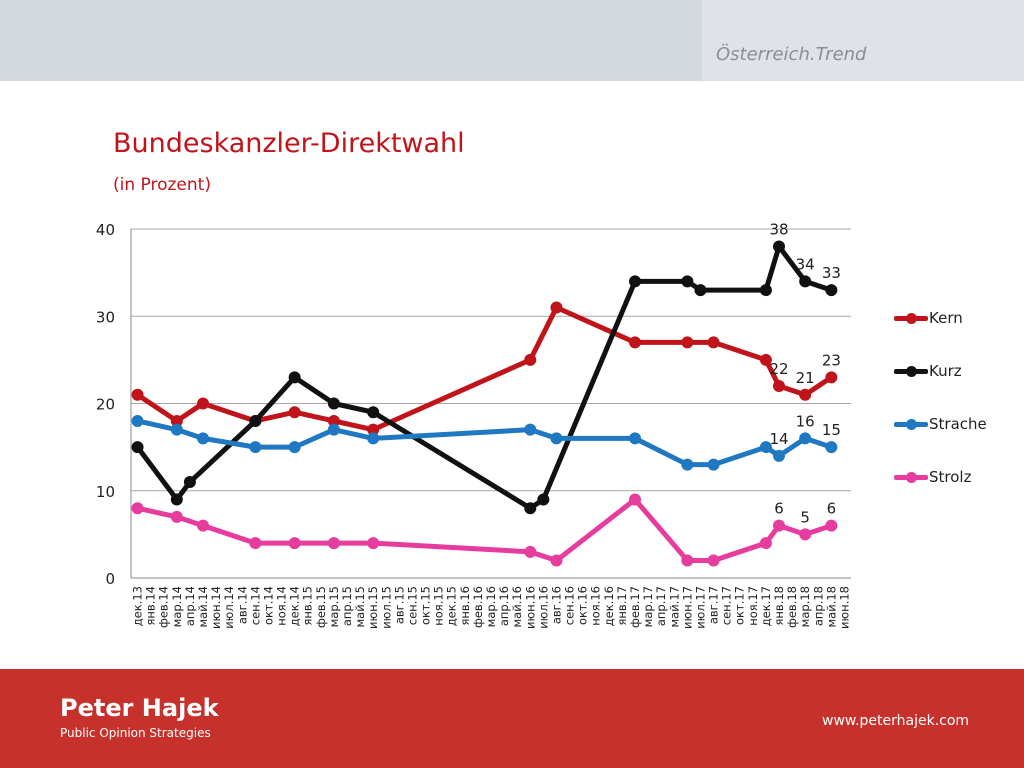 Image resolution: width=1024 pixels, height=768 pixels. Describe the element at coordinates (110, 579) in the screenshot. I see `y-tick-label: 0` at that location.